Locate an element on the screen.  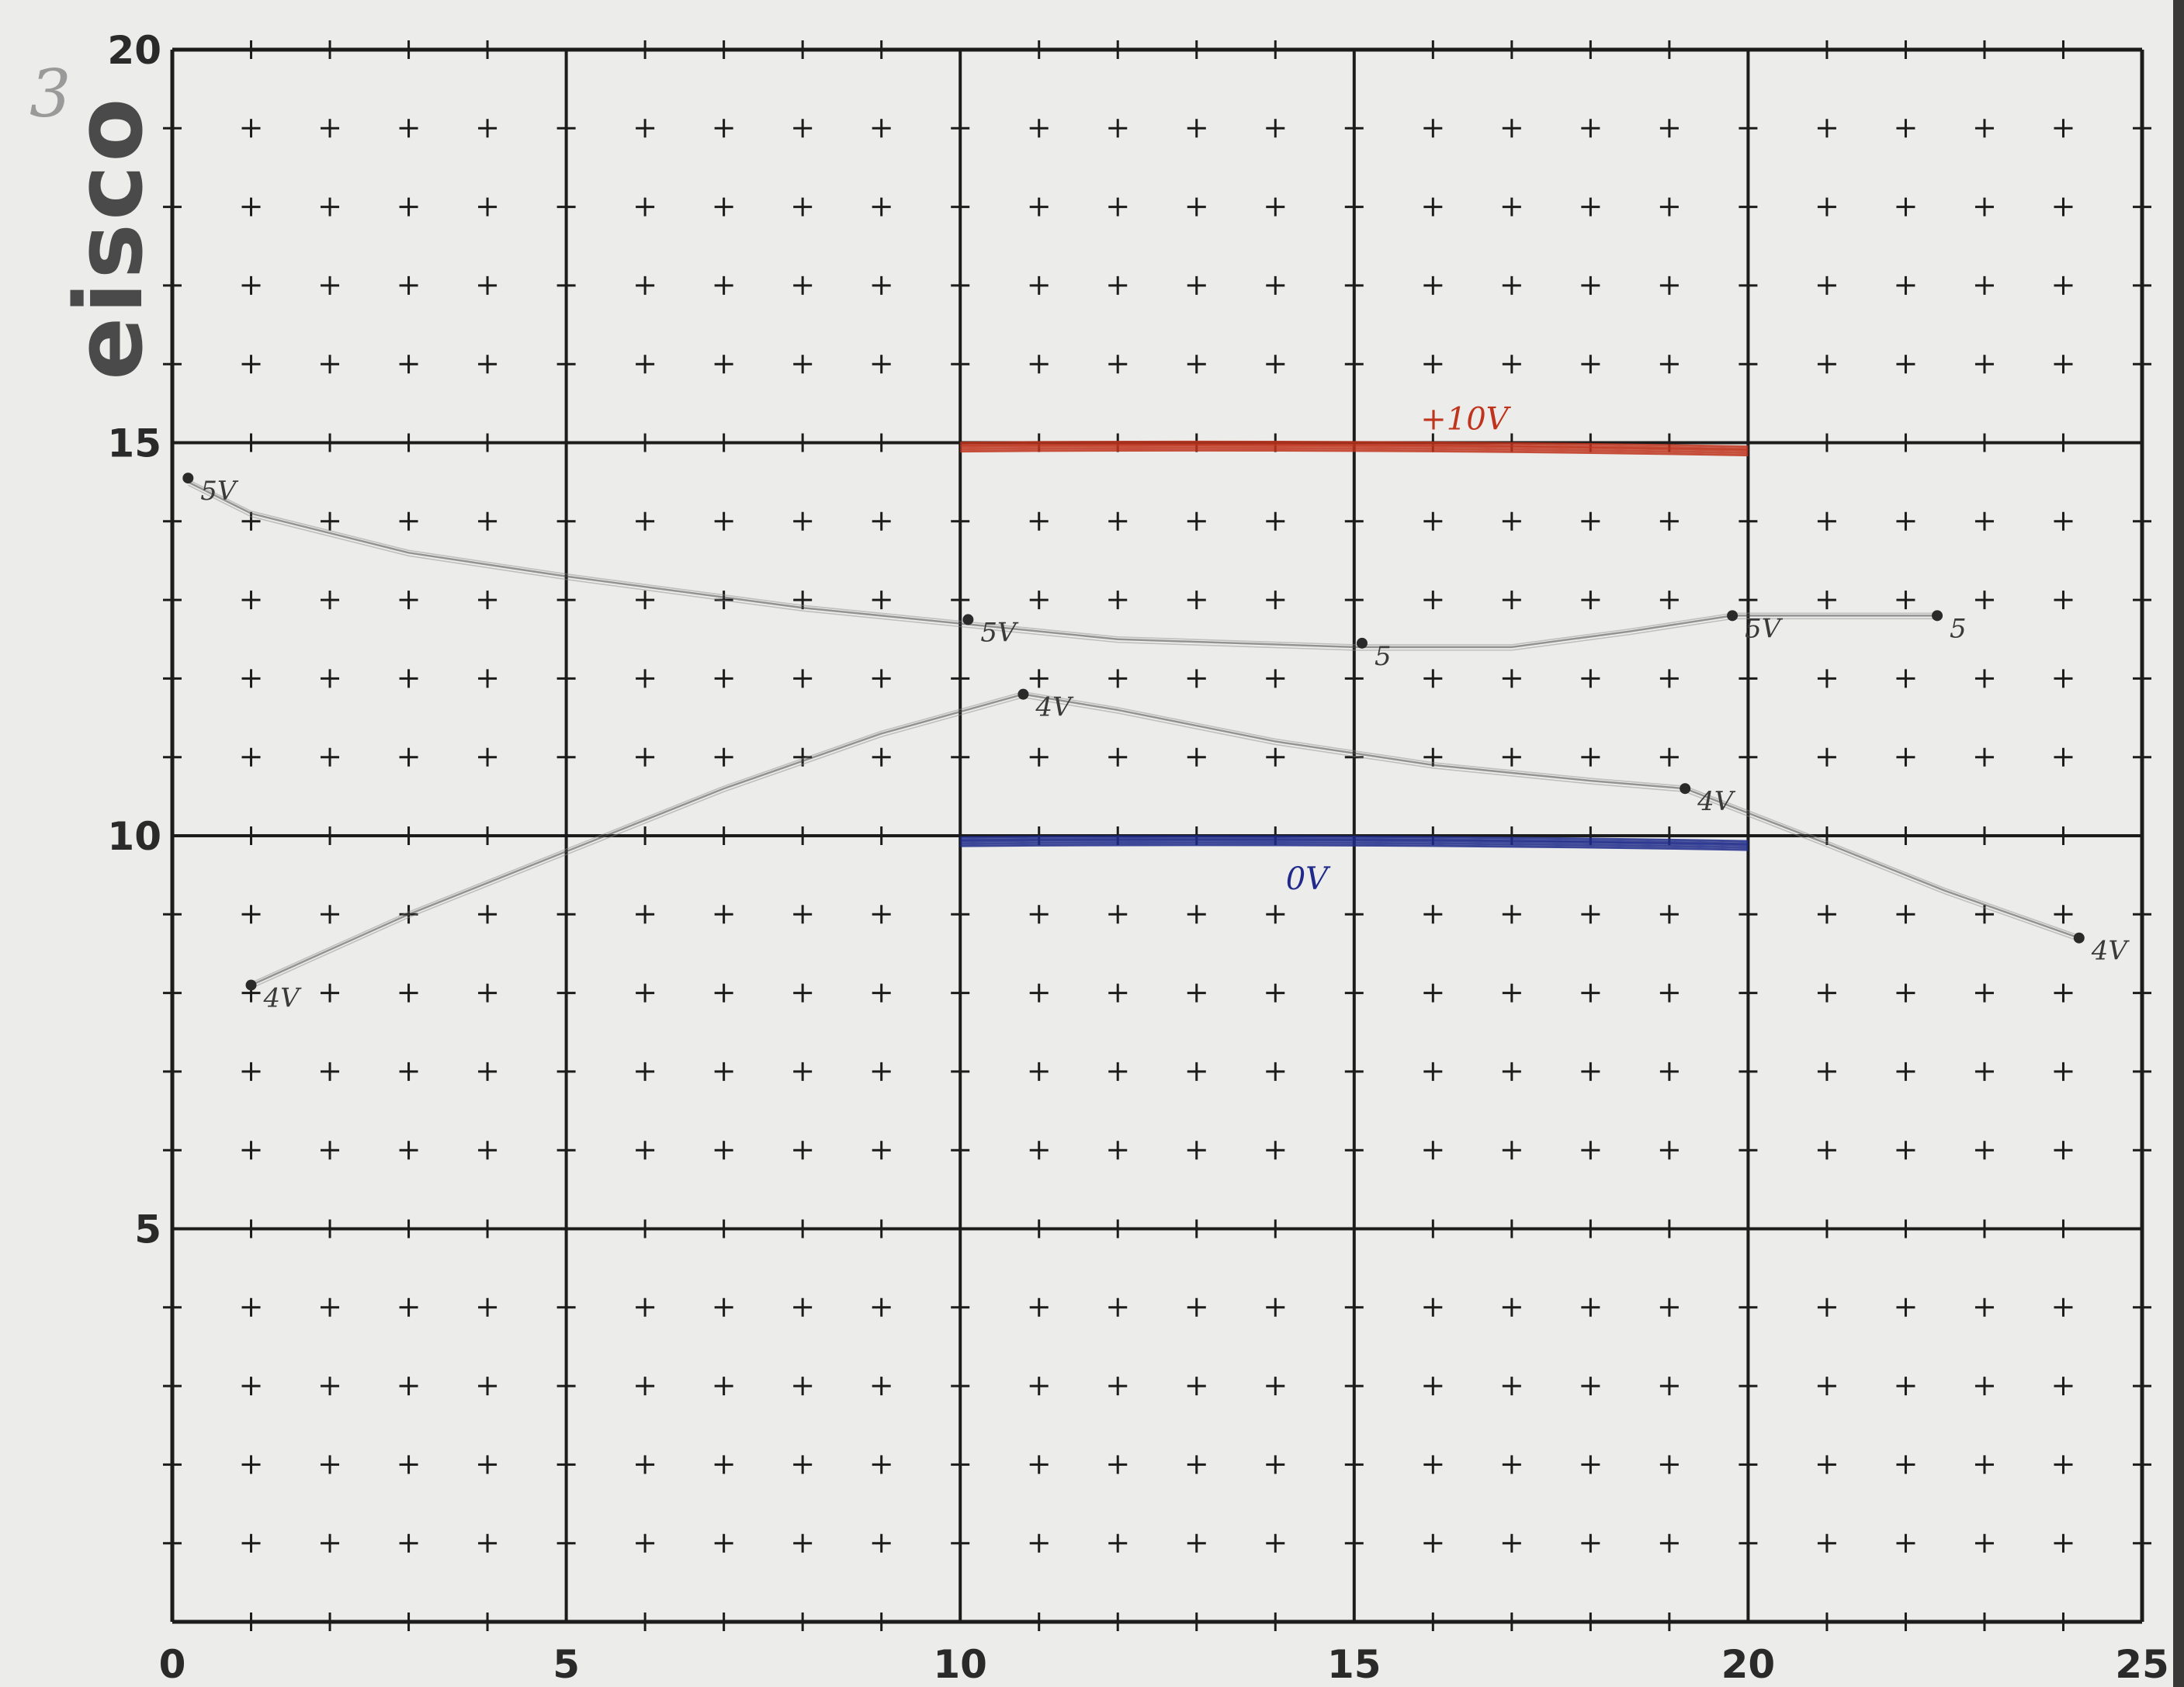
brand-name: eisco is located at coordinates (110, 238).